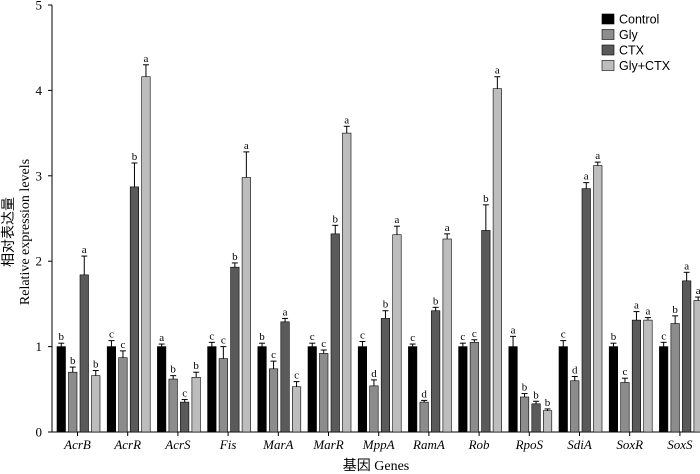 This screenshot has width=700, height=474. I want to click on bar-rpos-ctx, so click(536, 418).